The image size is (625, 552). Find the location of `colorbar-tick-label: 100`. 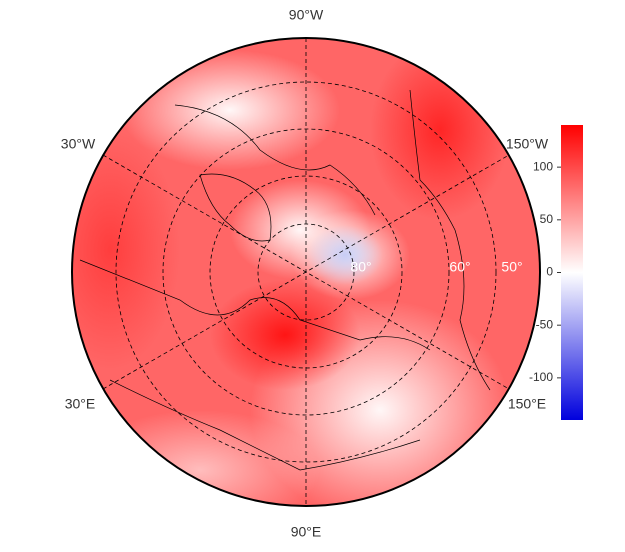

colorbar-tick-label: 100 is located at coordinates (543, 166).